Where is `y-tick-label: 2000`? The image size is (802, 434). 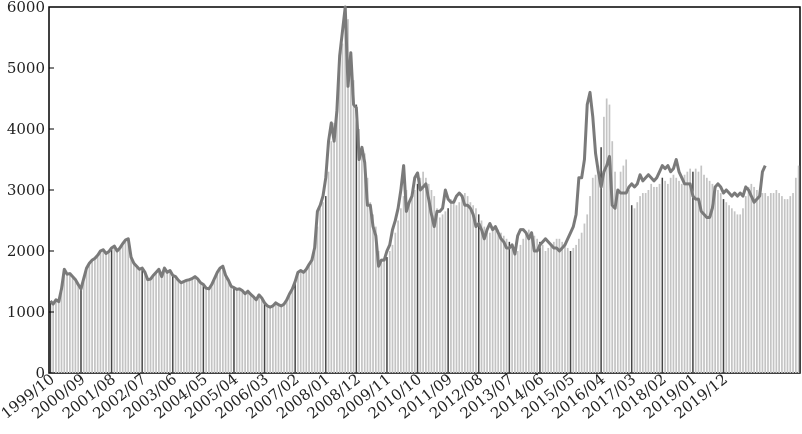 y-tick-label: 2000 is located at coordinates (26, 251).